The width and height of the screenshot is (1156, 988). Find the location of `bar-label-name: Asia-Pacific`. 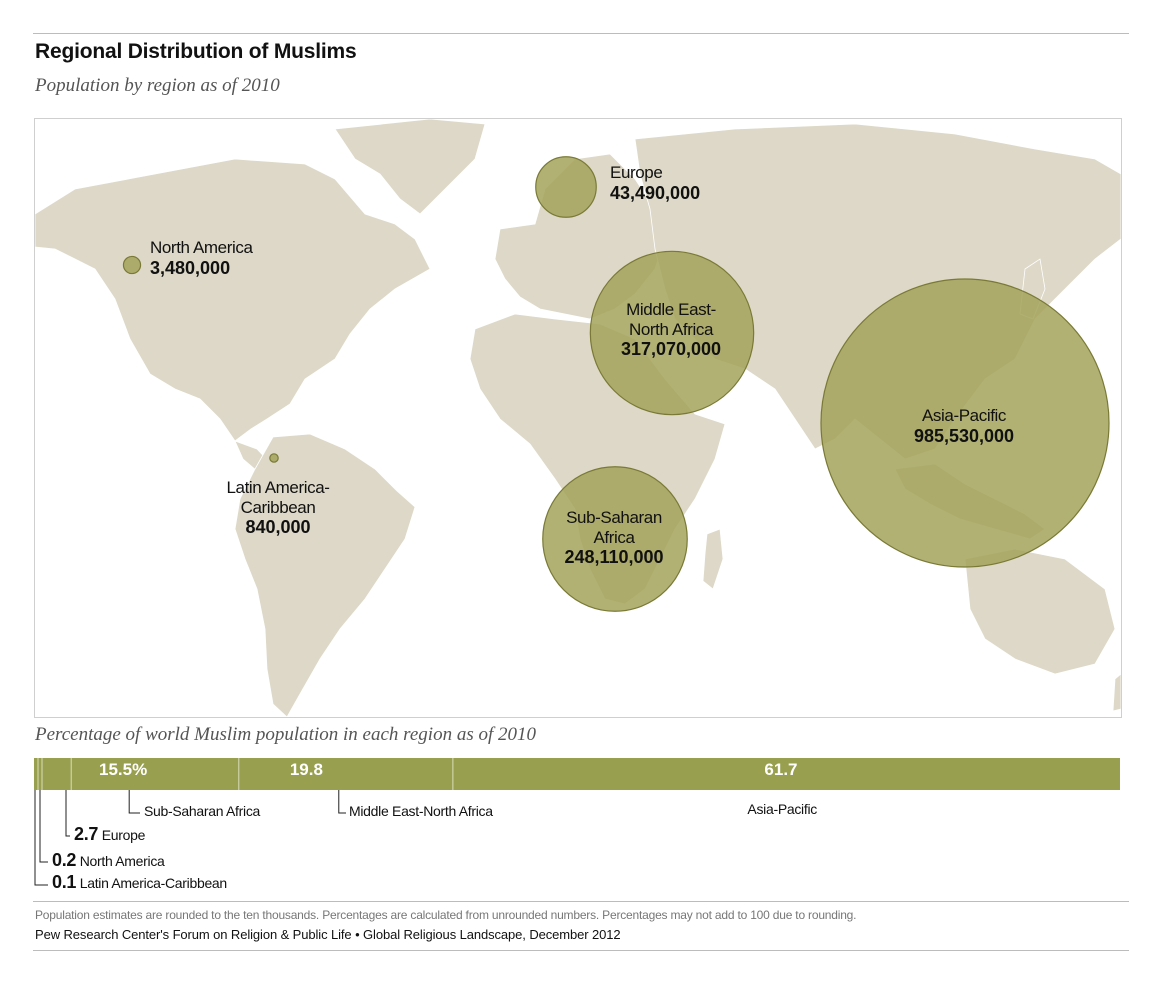

bar-label-name: Asia-Pacific is located at coordinates (782, 809).